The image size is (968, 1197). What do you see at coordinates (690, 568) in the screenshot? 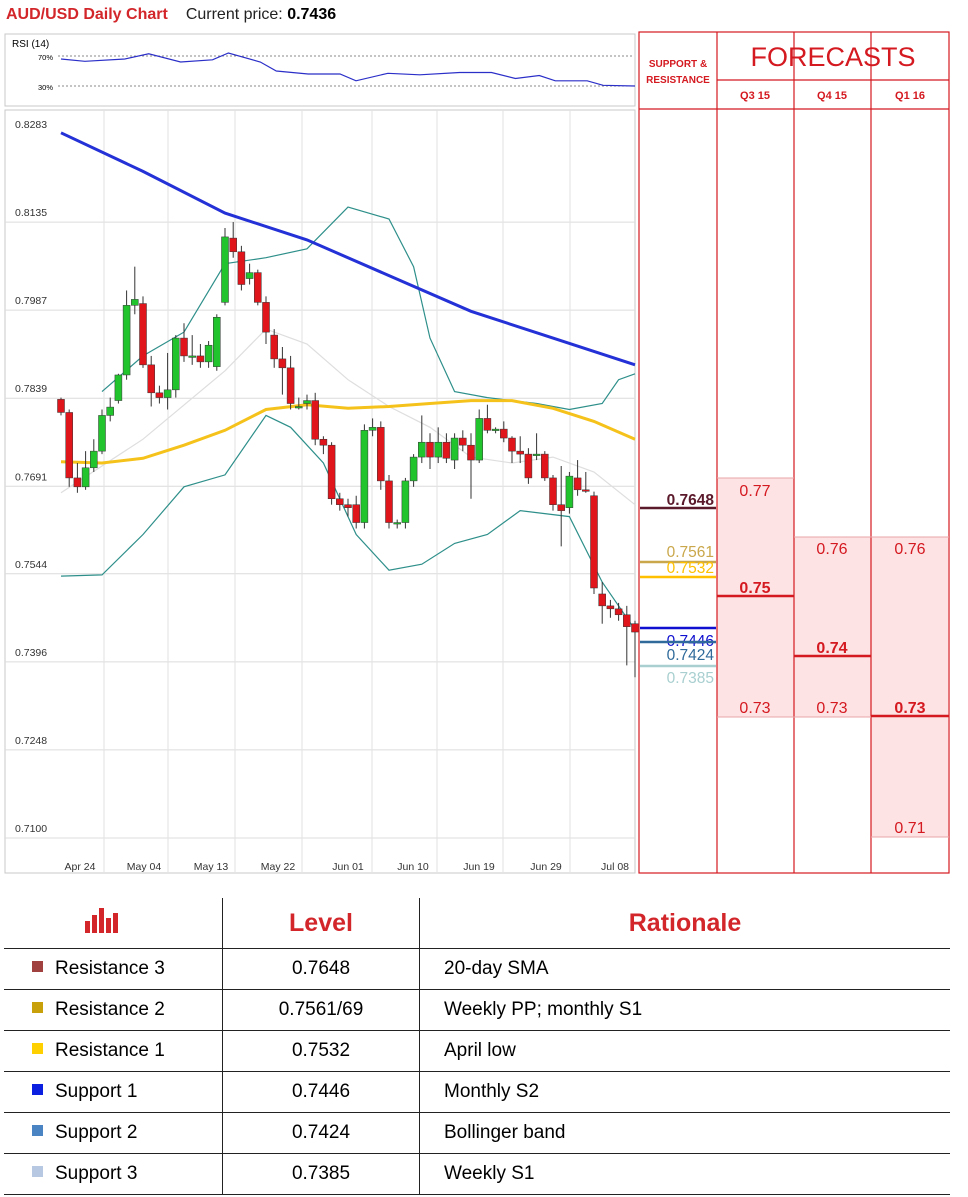
I see `sr-label: 0.7532` at bounding box center [690, 568].